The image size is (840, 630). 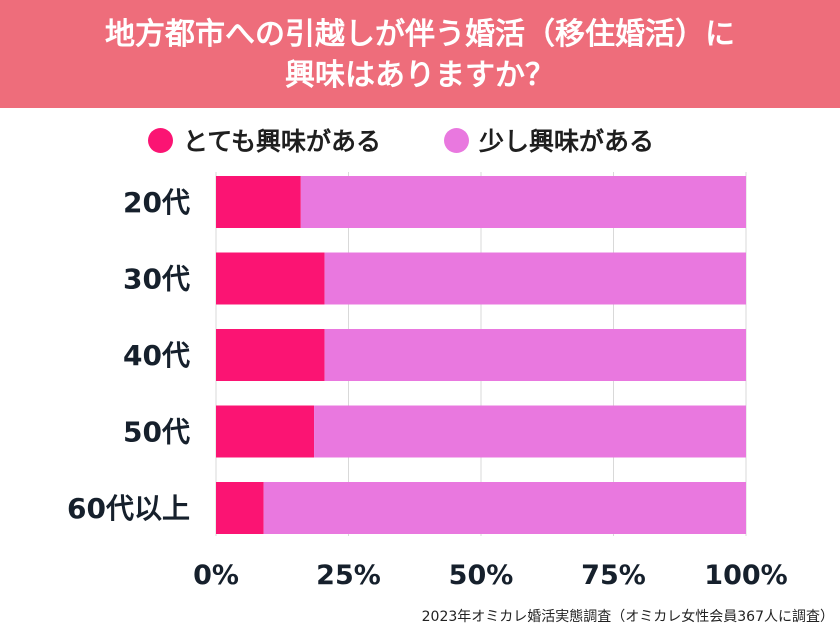 What do you see at coordinates (745, 575) in the screenshot?
I see `x-tick-label: 100%` at bounding box center [745, 575].